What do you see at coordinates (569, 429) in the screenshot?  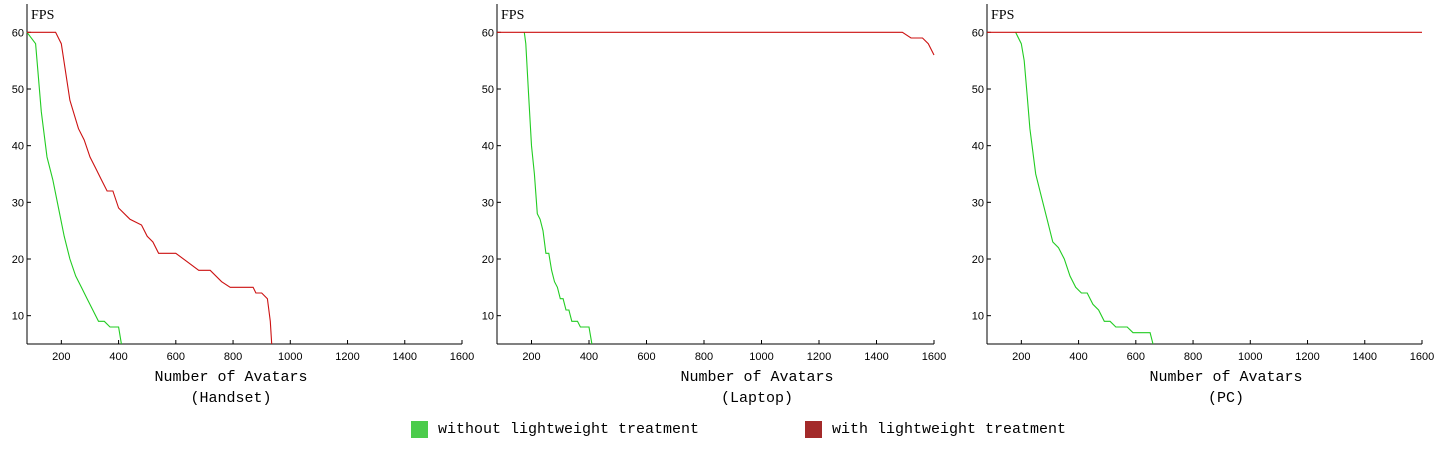 I see `legend-label-without: without lightweight treatment` at bounding box center [569, 429].